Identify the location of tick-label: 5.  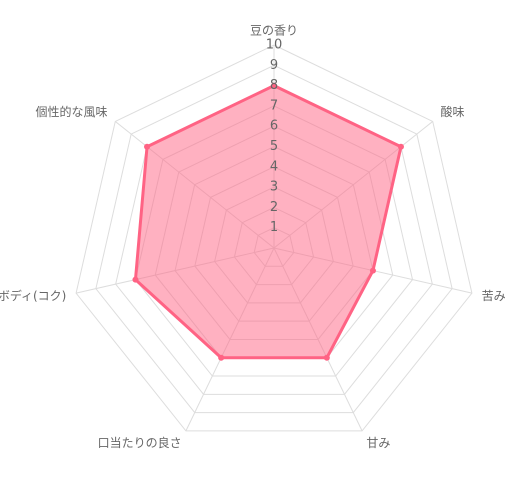
(274, 146).